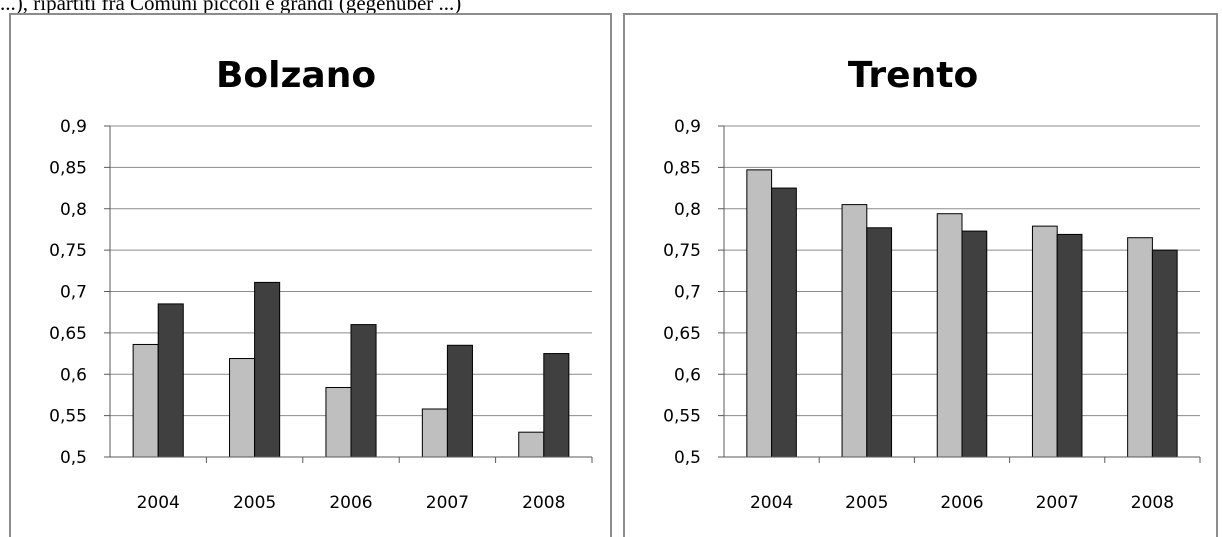 The image size is (1222, 537). I want to click on chart-title: Bolzano, so click(296, 75).